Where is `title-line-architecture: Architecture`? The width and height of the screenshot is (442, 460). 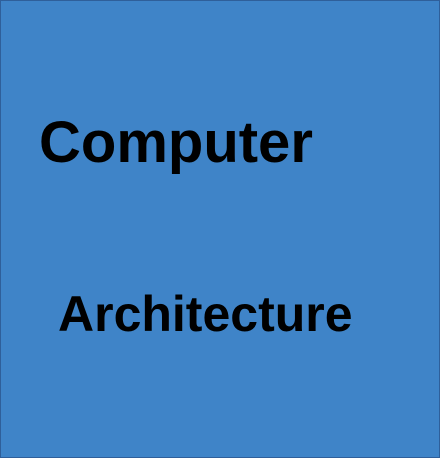
title-line-architecture: Architecture is located at coordinates (205, 314).